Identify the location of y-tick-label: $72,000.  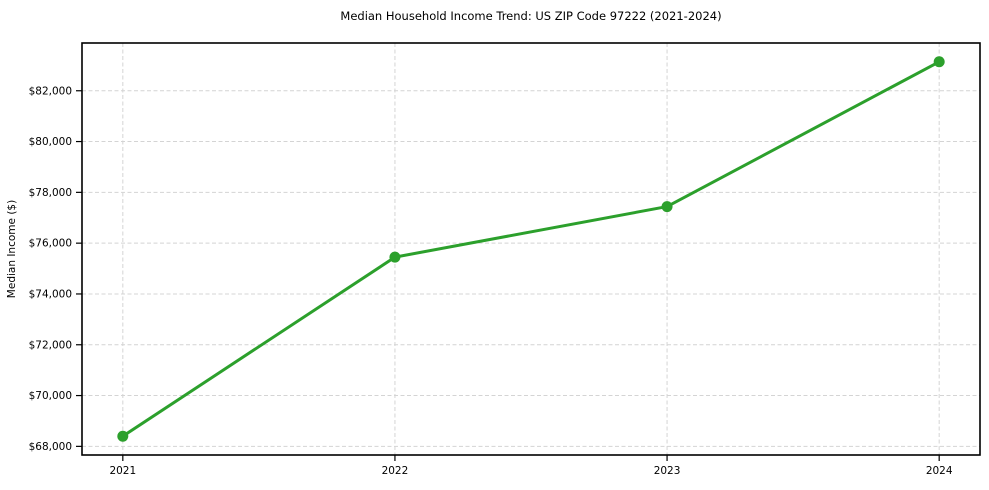
(50, 345).